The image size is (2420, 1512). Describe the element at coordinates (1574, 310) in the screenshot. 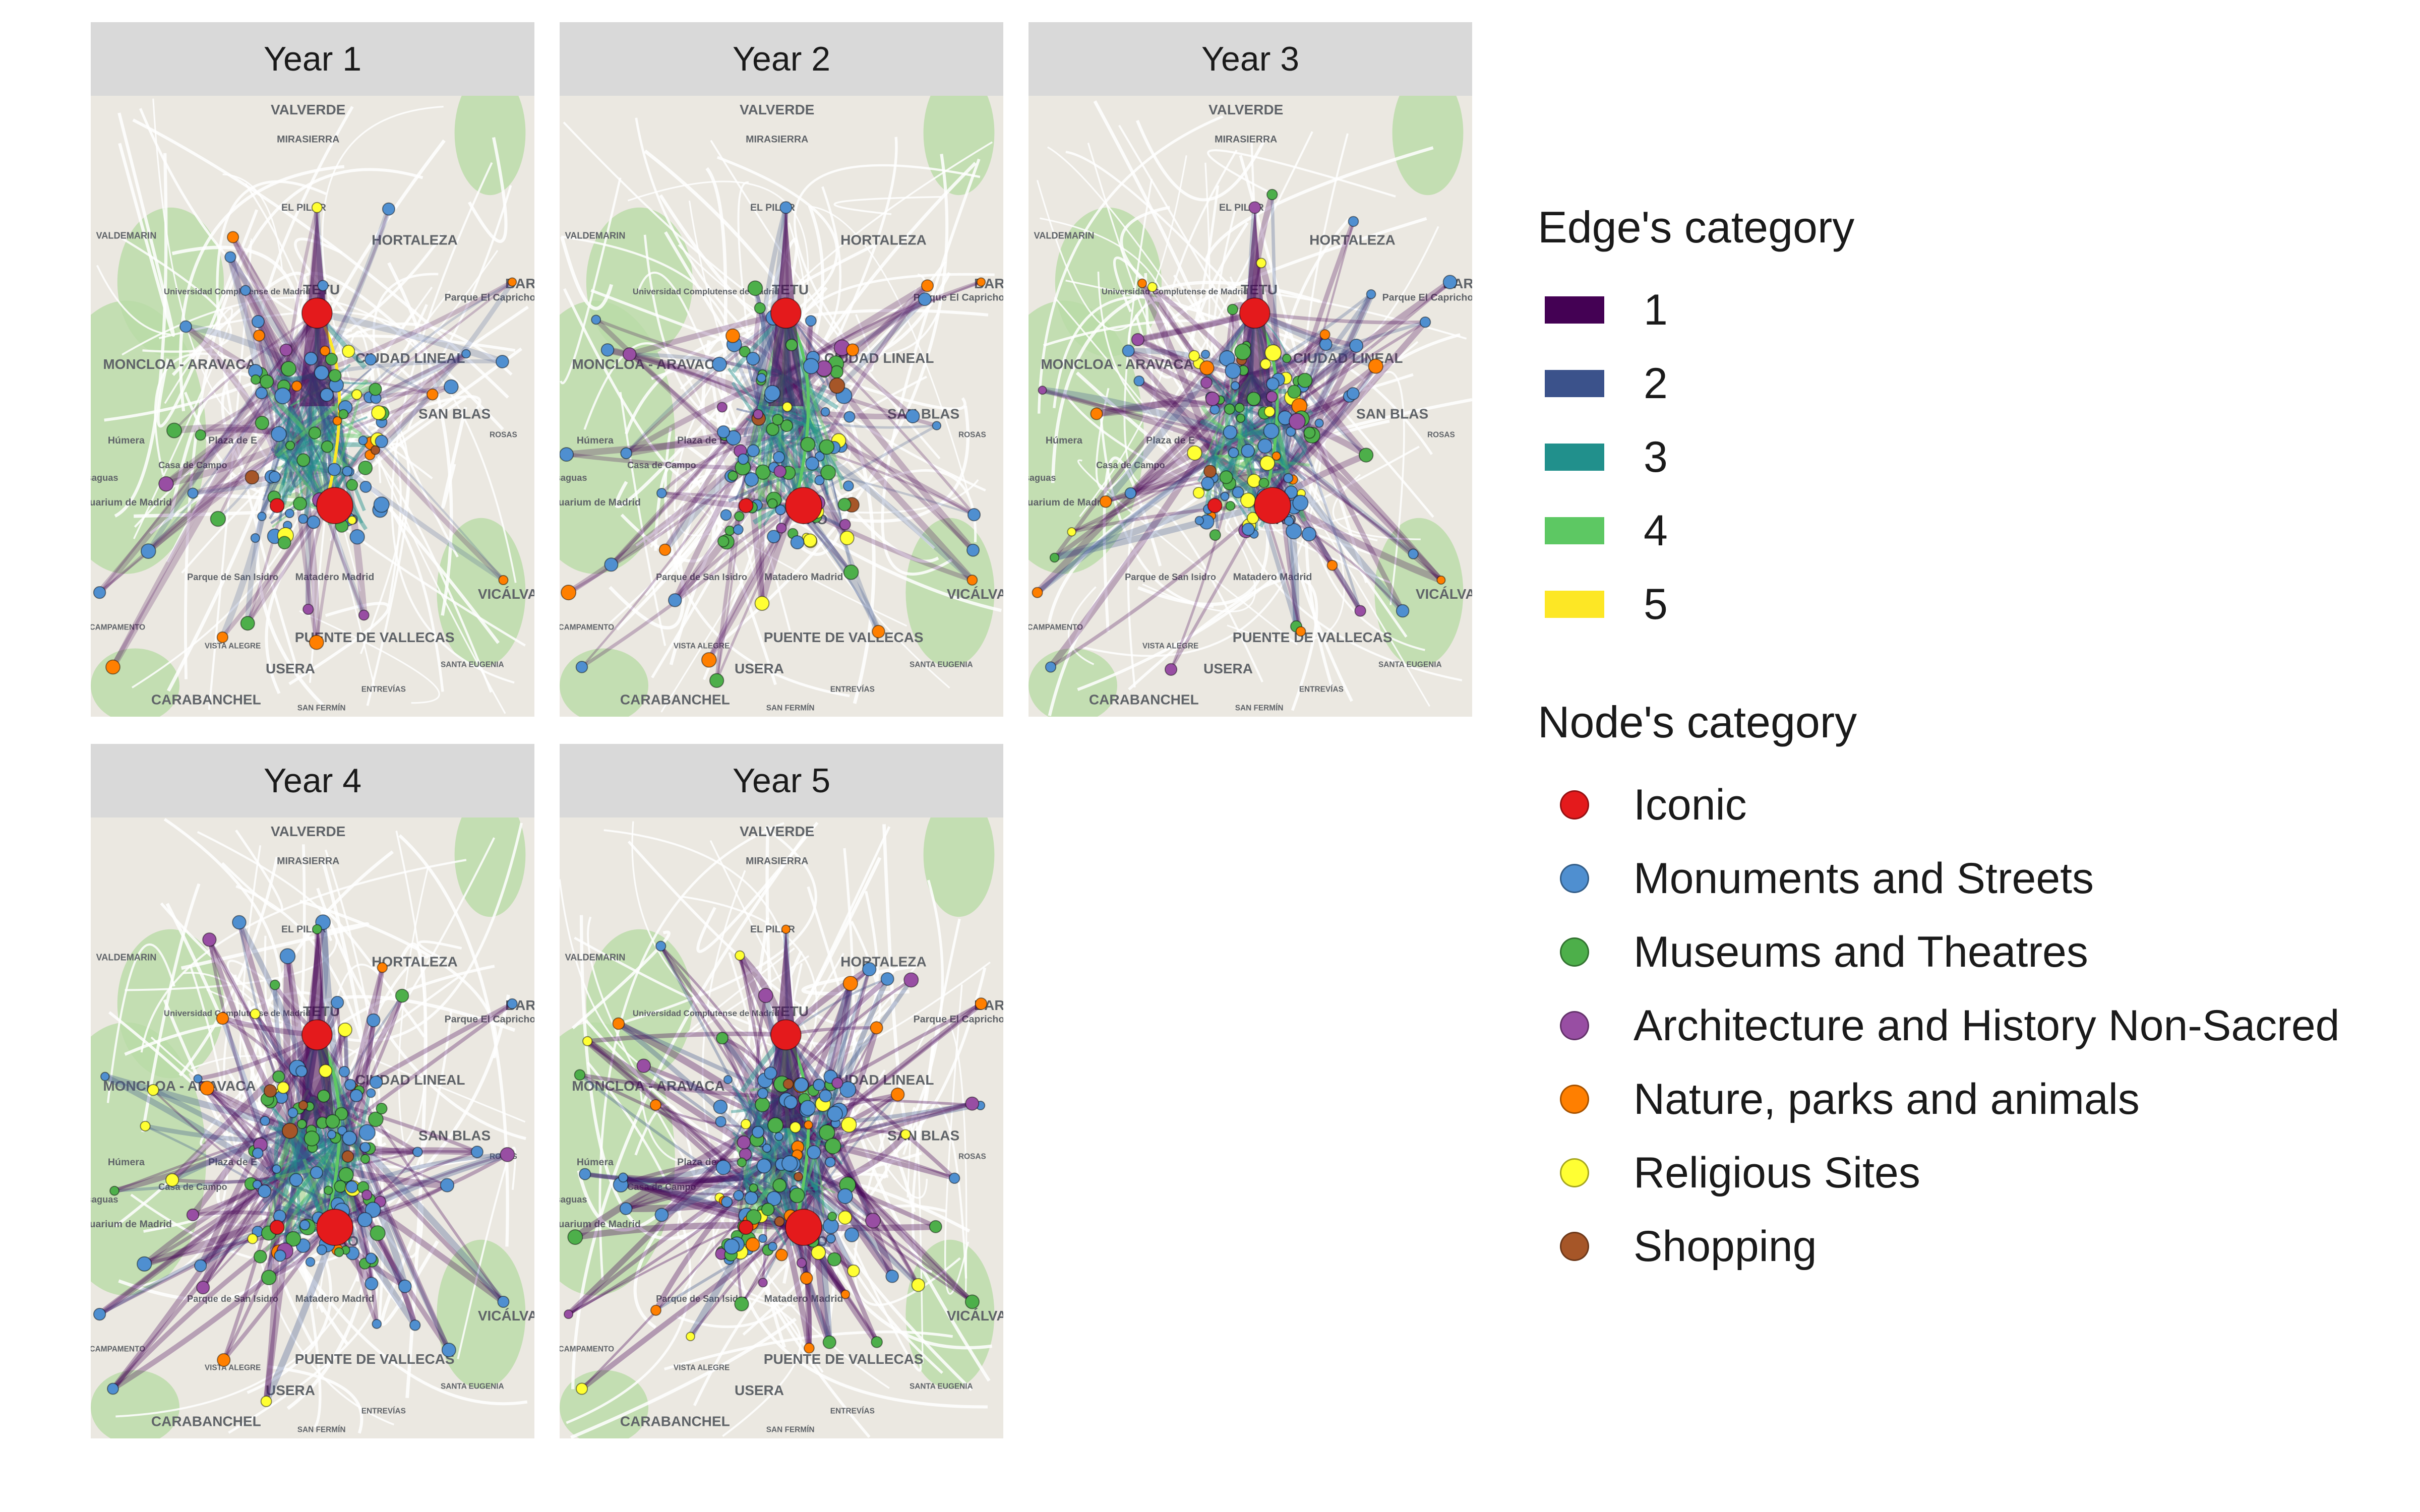

I see `edge-legend-key` at that location.